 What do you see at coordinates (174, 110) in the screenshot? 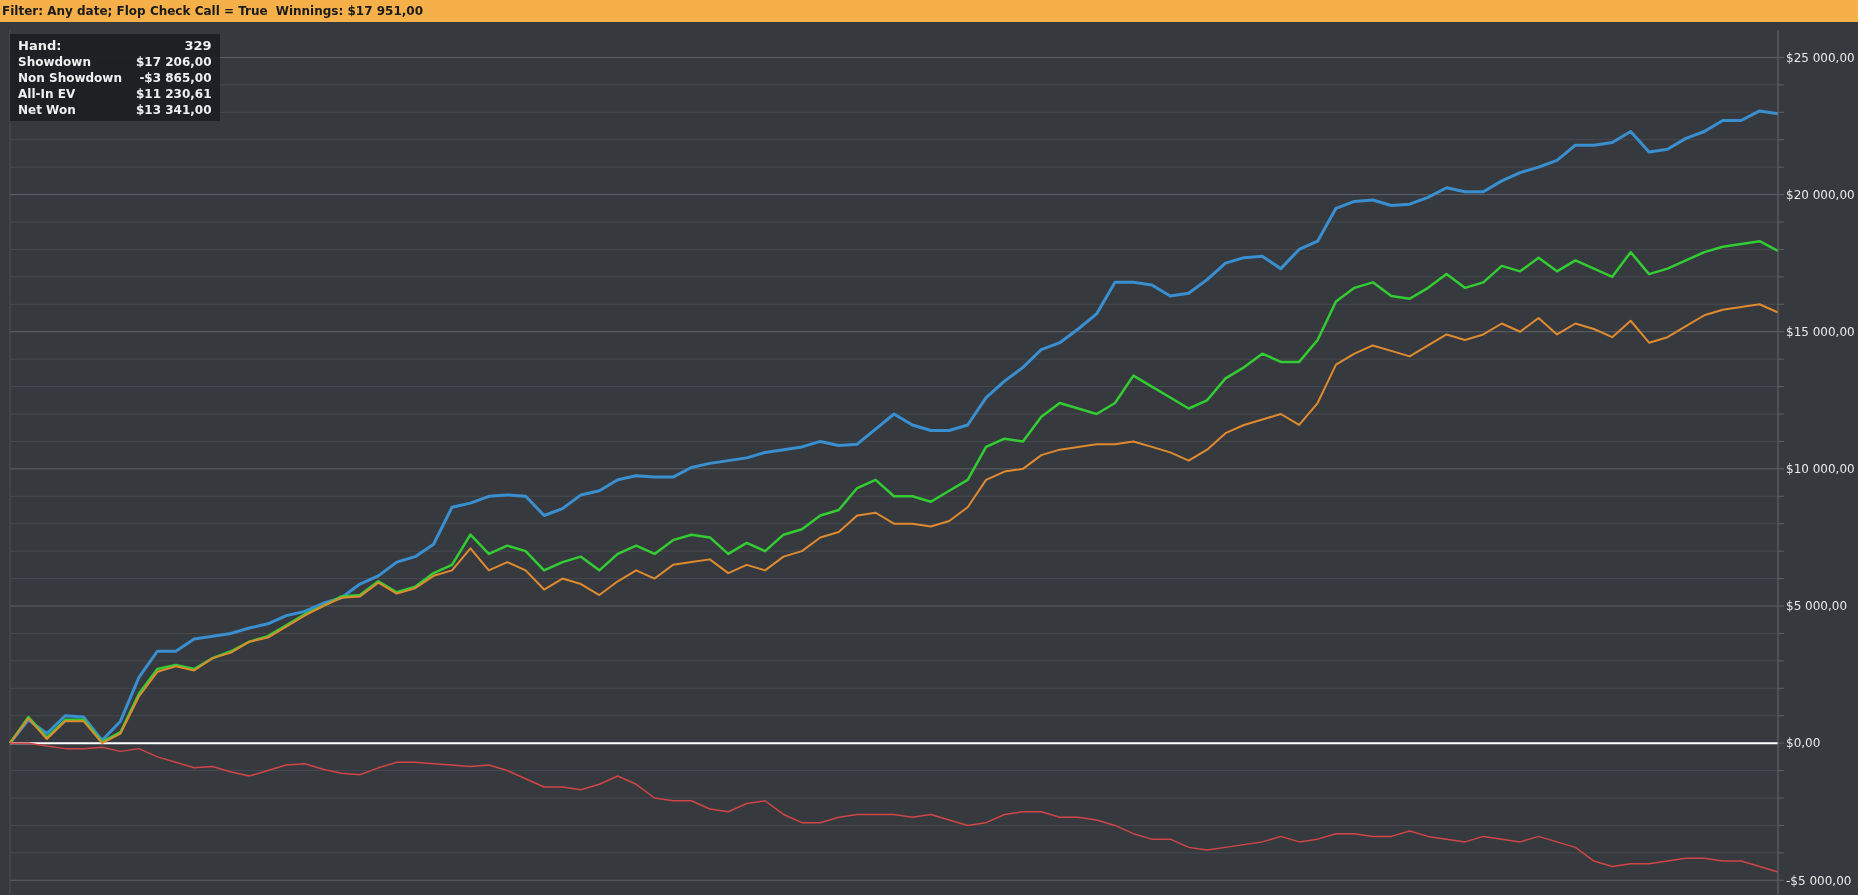
I see `annotation: $13 341,00` at bounding box center [174, 110].